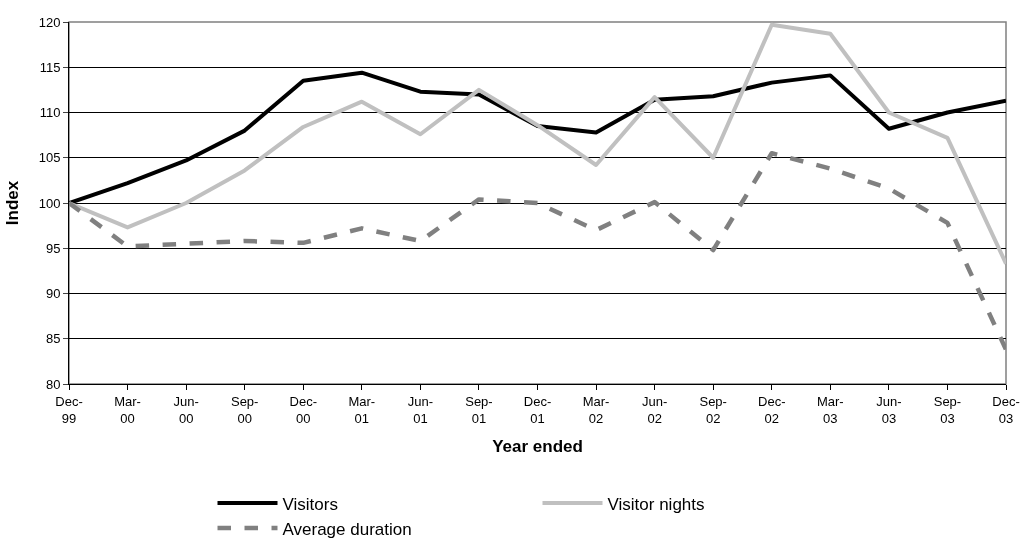  Describe the element at coordinates (947, 409) in the screenshot. I see `x-tick-label: Sep- 03` at that location.